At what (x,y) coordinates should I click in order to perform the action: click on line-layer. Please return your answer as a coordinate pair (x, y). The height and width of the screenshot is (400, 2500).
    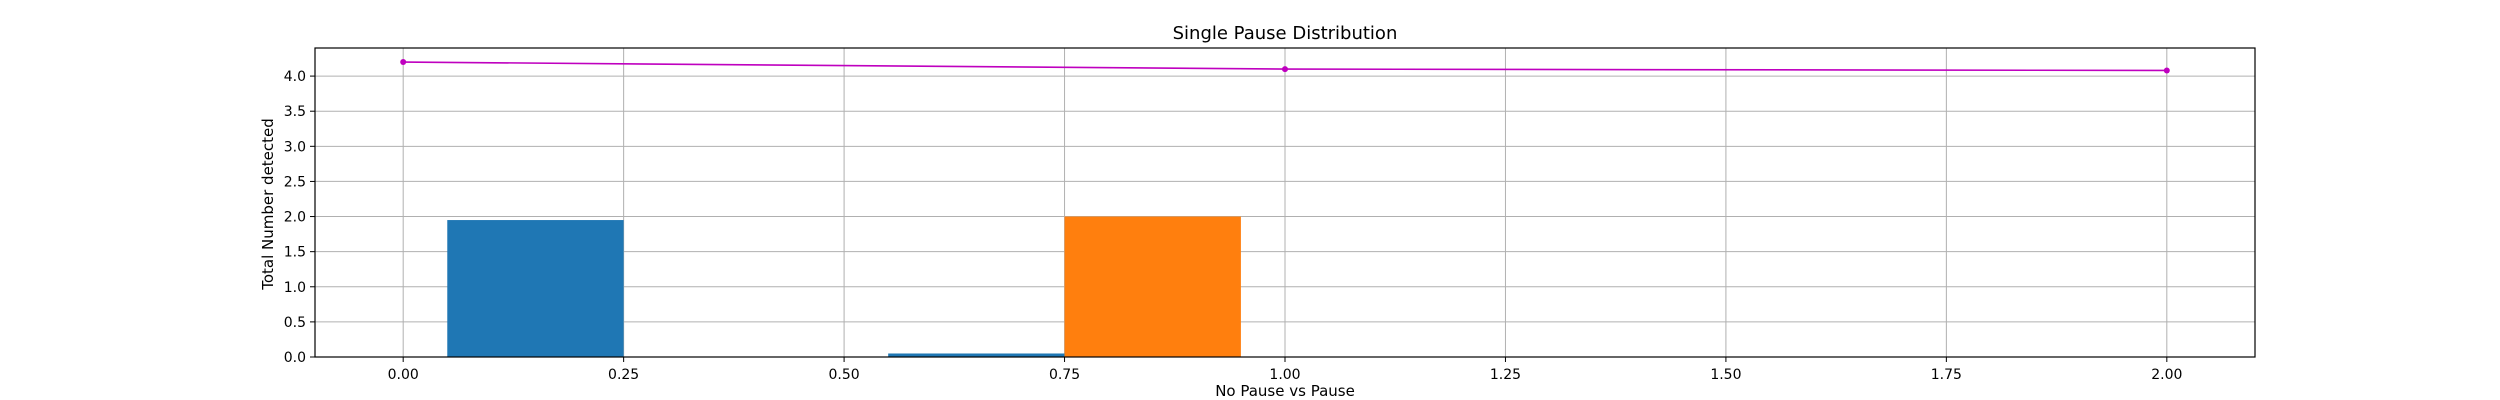
    Looking at the image, I should click on (1285, 66).